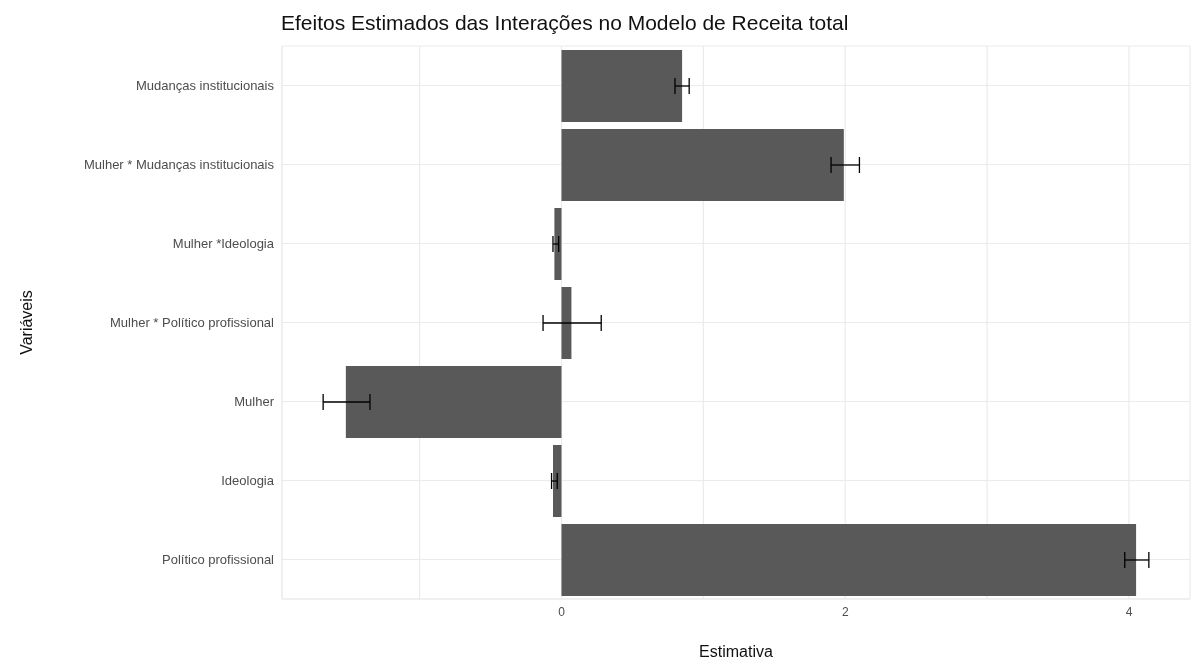 The height and width of the screenshot is (669, 1202). I want to click on x-tick-label: 4, so click(1129, 611).